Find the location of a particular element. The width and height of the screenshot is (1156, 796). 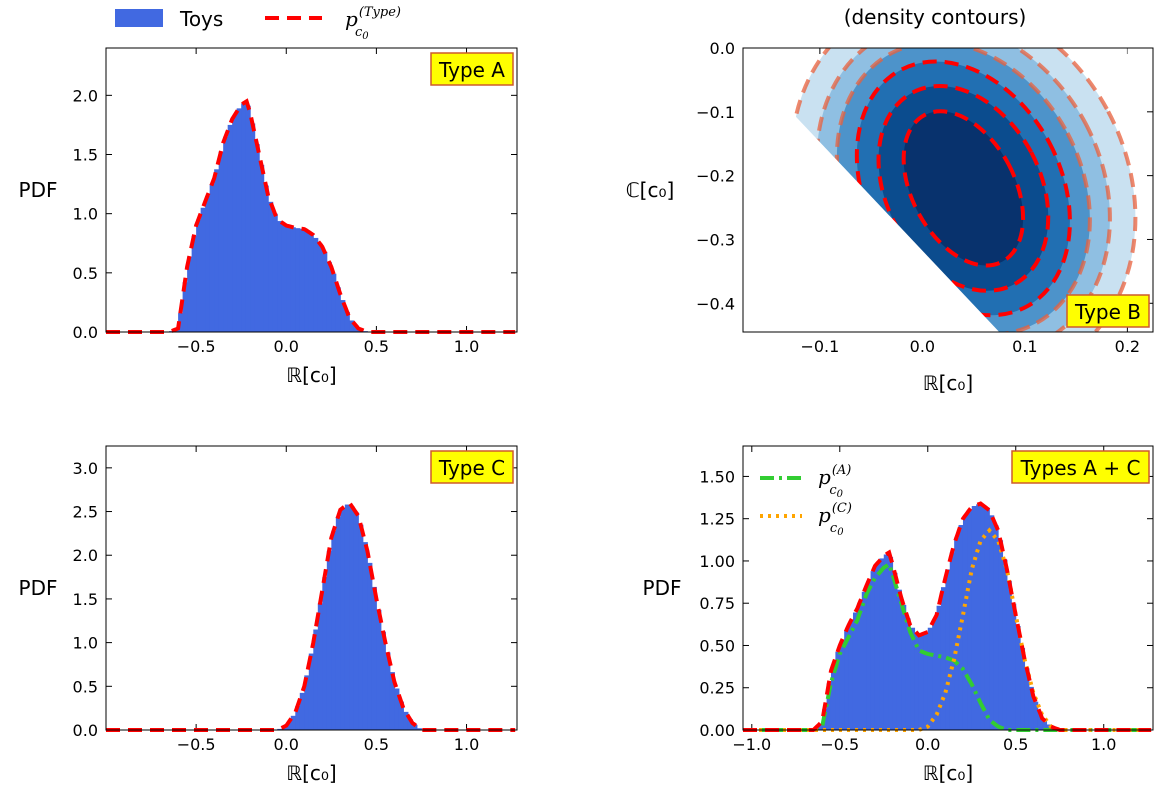

type-badge-label: Types A + C is located at coordinates (1080, 468).